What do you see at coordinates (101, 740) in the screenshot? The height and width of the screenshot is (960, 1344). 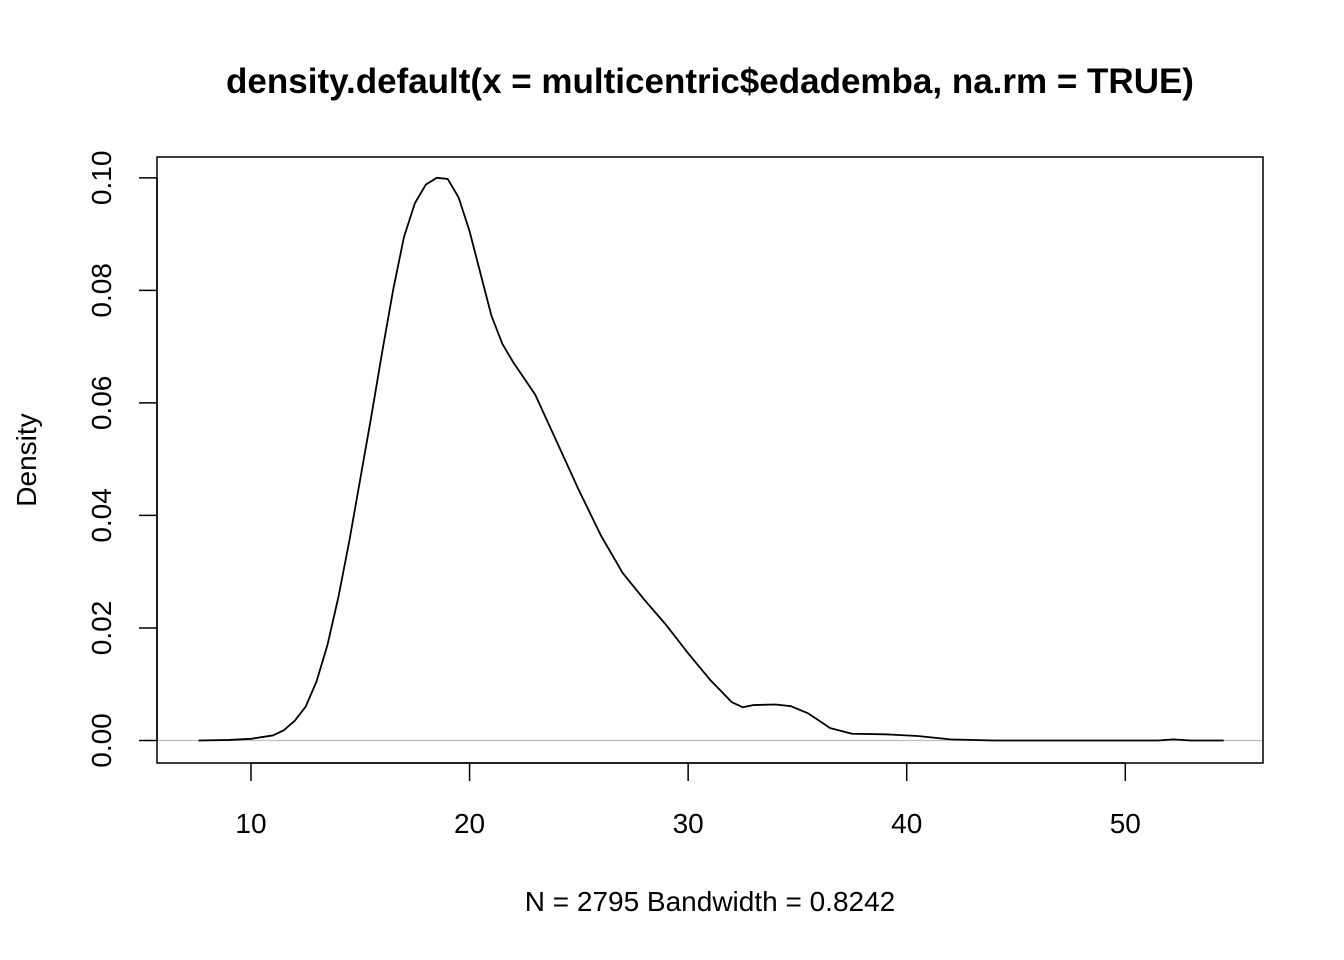 I see `y-tick-label: 0.00` at bounding box center [101, 740].